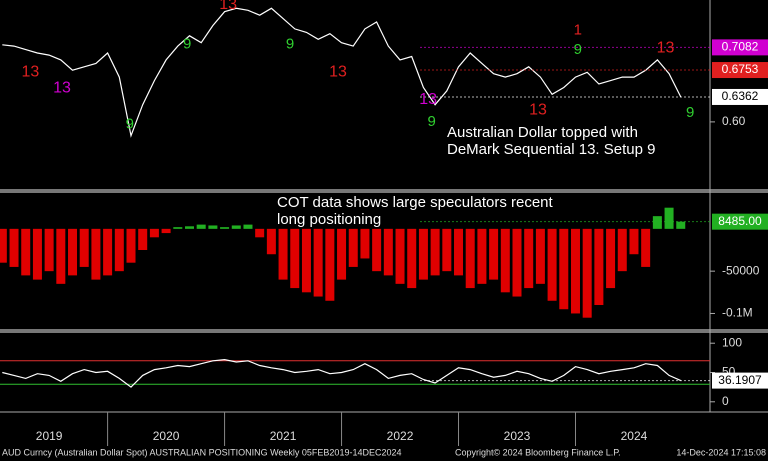 This screenshot has width=768, height=461. I want to click on x-tick-label: 2021, so click(283, 436).